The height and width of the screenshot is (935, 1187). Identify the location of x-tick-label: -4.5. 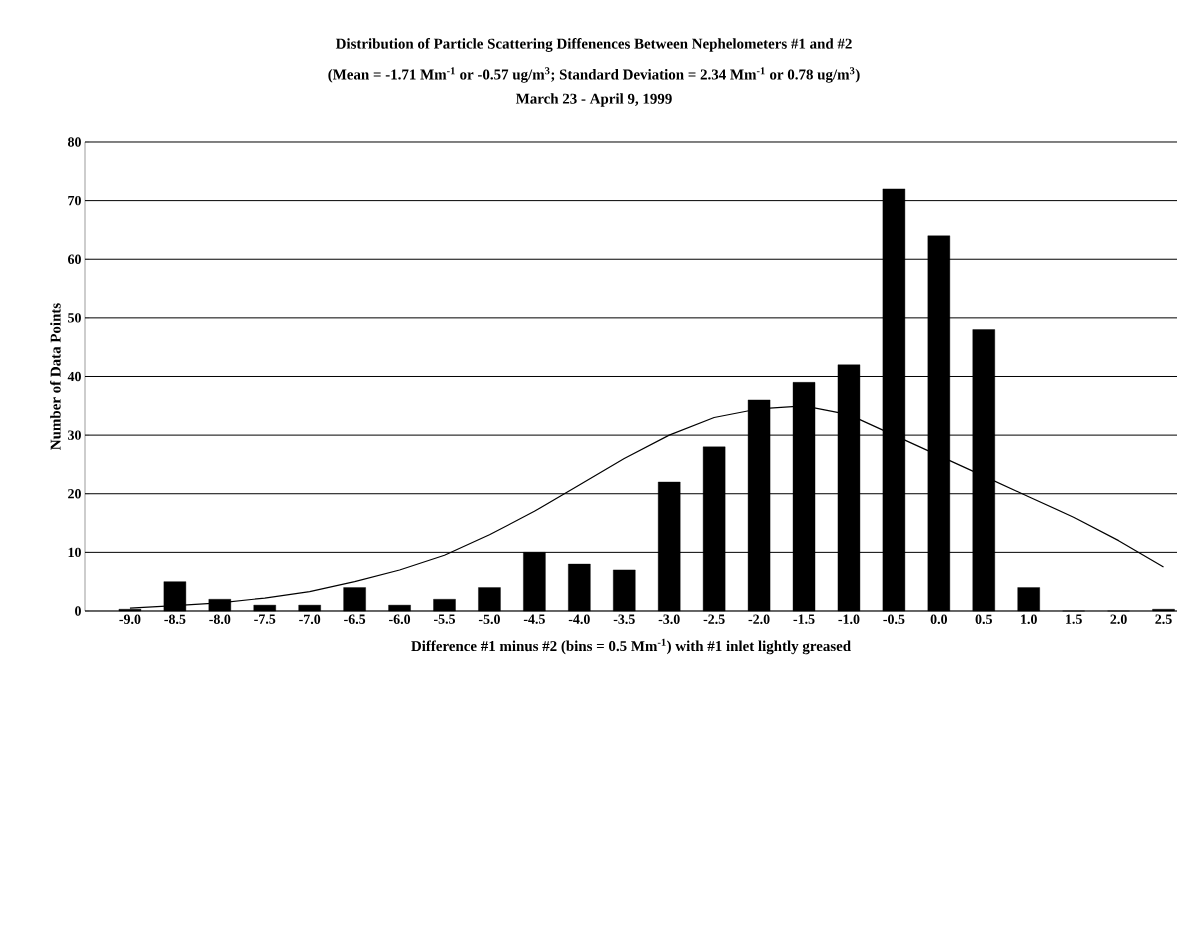
(534, 619).